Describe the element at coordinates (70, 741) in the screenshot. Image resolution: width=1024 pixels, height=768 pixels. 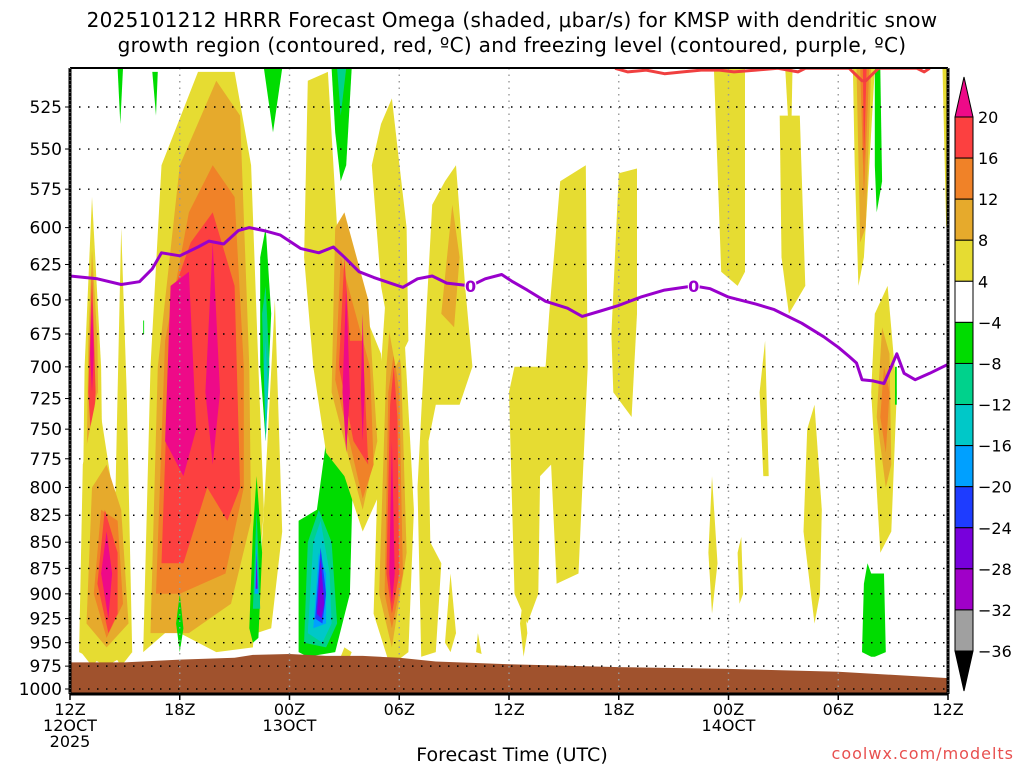
I see `x-tick-label: 2025` at that location.